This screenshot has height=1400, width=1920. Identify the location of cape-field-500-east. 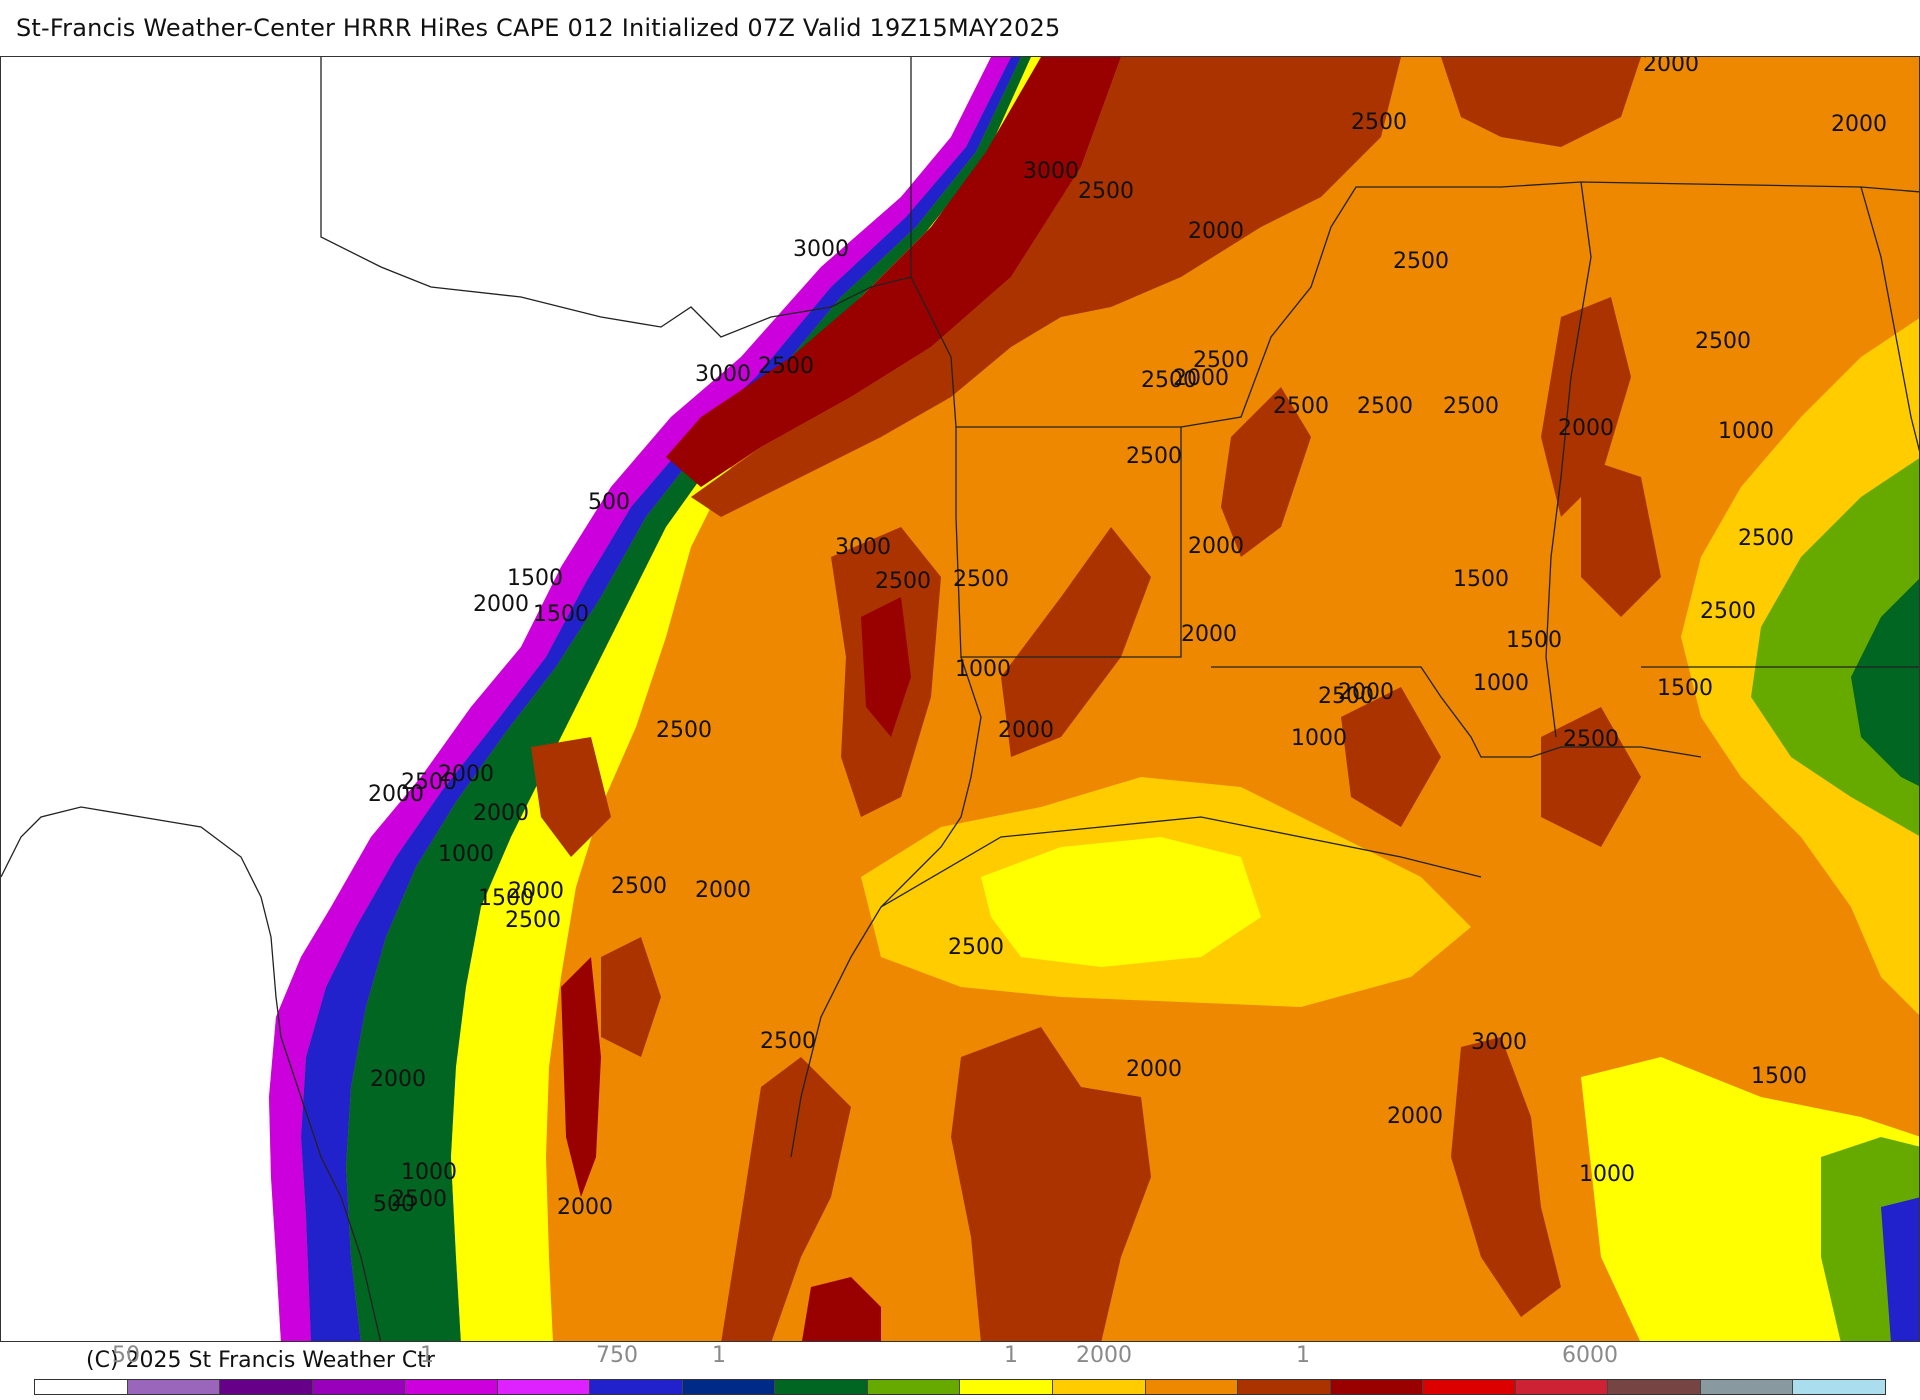
(1885, 682).